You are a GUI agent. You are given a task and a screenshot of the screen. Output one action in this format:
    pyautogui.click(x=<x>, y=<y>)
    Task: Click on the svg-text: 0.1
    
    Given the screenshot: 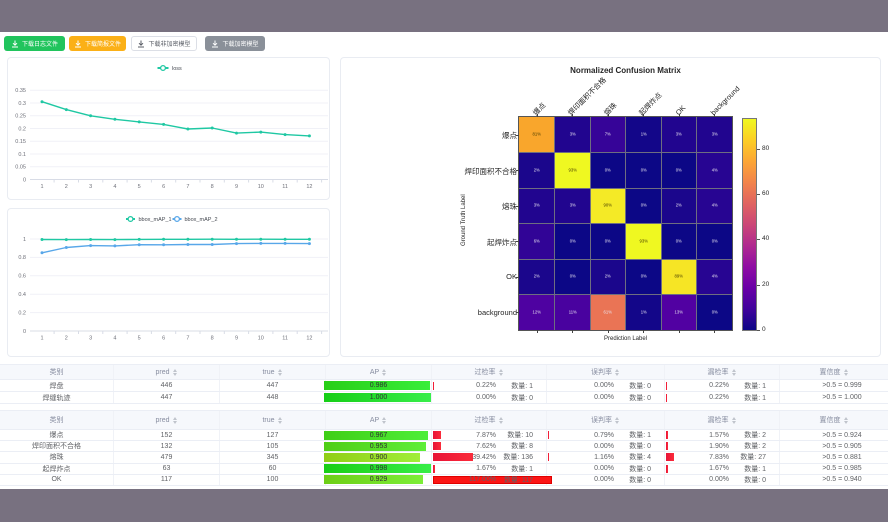 What is the action you would take?
    pyautogui.click(x=22, y=155)
    